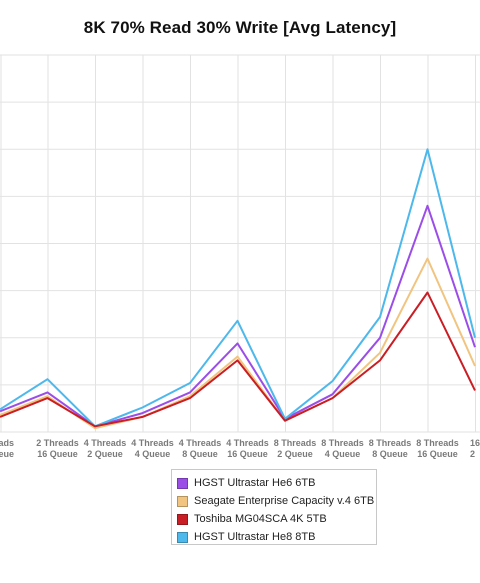 The image size is (480, 583). Describe the element at coordinates (105, 448) in the screenshot. I see `x-tick-label: 4 Threads 2 Queue` at that location.